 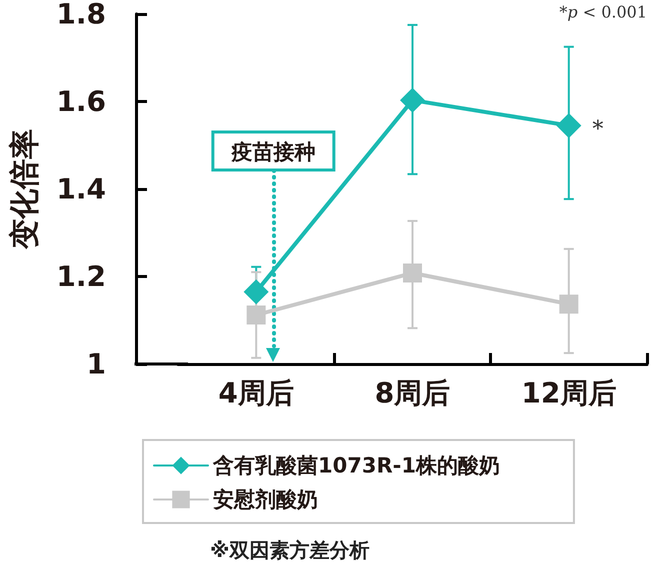 I want to click on y-tick-label: 1.4, so click(x=81, y=189).